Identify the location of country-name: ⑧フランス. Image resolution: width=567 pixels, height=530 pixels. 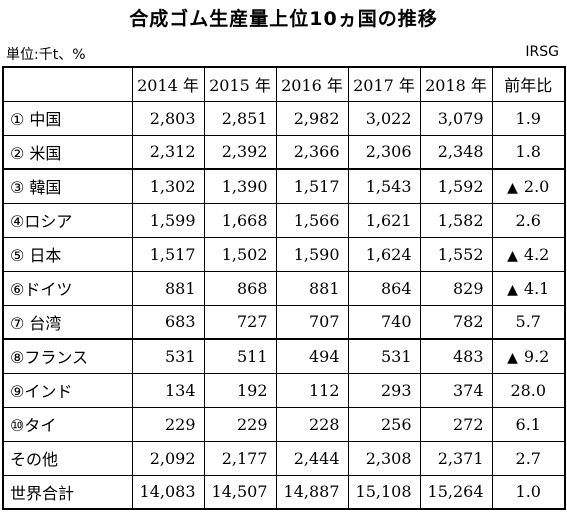
(67, 356).